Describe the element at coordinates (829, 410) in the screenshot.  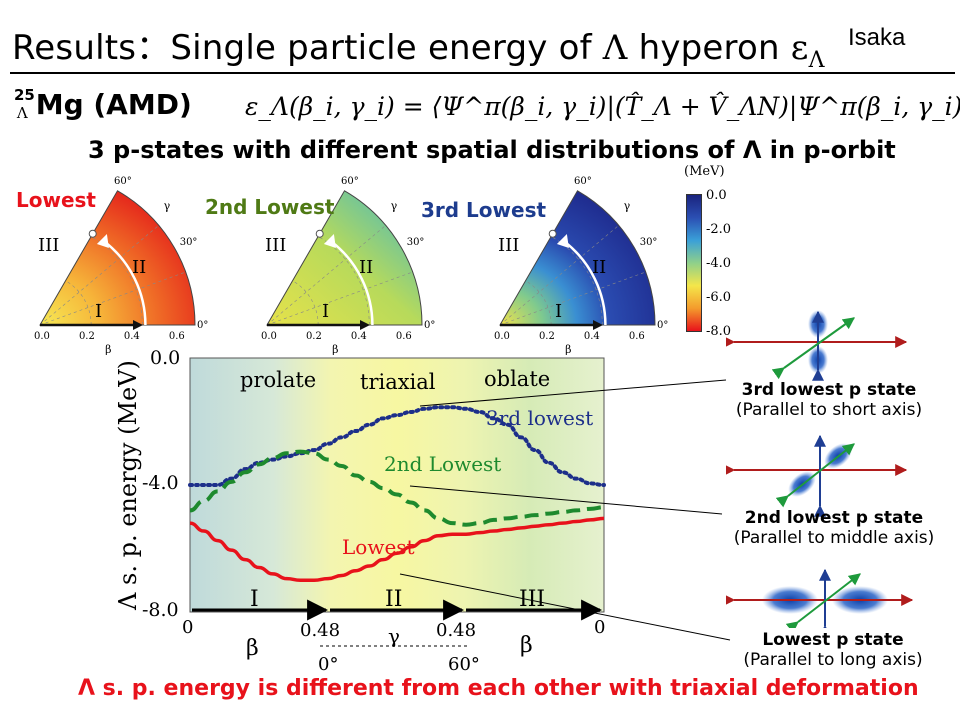
I see `callout-3rd-desc: (Parallel to short axis)` at that location.